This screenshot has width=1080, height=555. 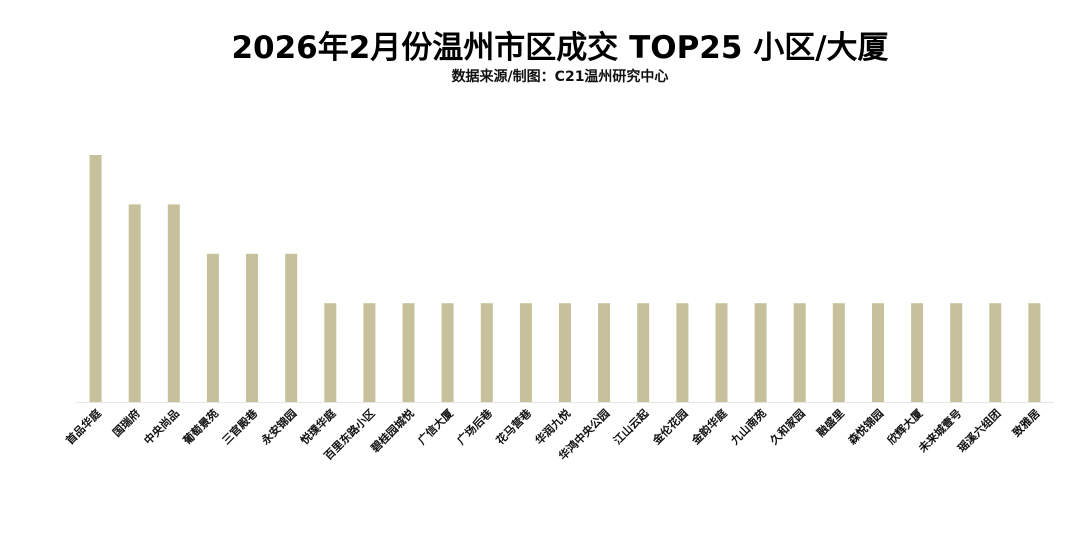 I want to click on chart-subtitle: 数据来源/制图：C21温州研究中心, so click(x=560, y=77).